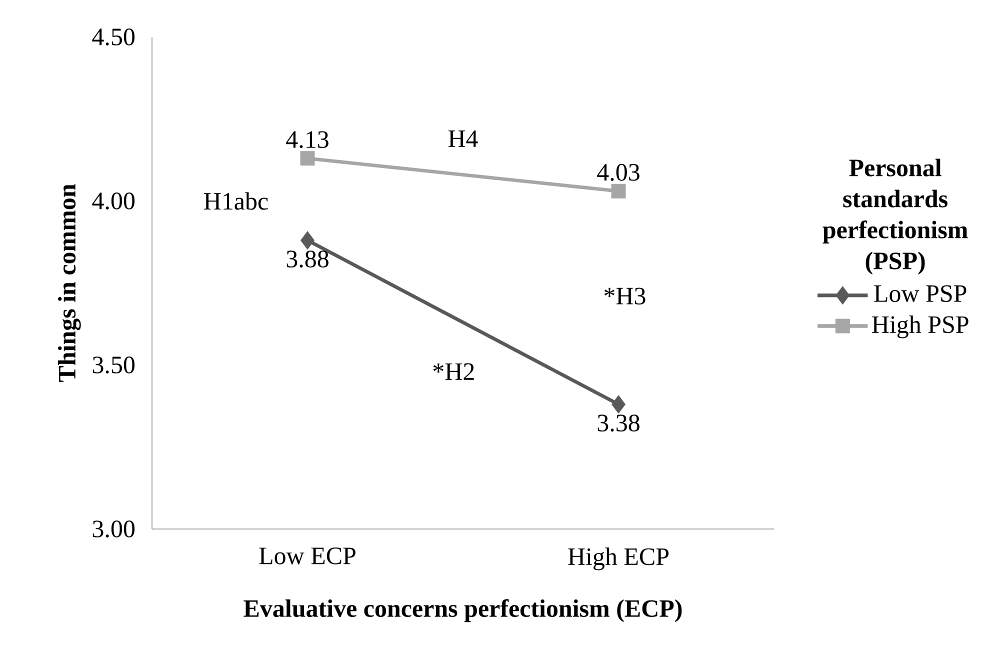 The image size is (988, 646). Describe the element at coordinates (920, 326) in the screenshot. I see `legend-label: High PSP` at that location.